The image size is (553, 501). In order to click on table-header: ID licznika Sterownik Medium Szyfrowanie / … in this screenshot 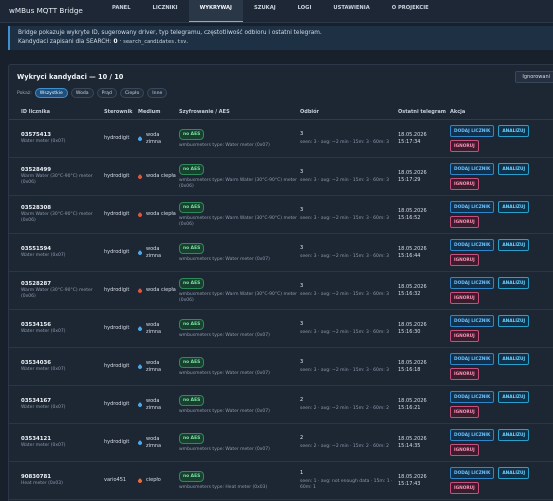, I will do `click(281, 112)`.